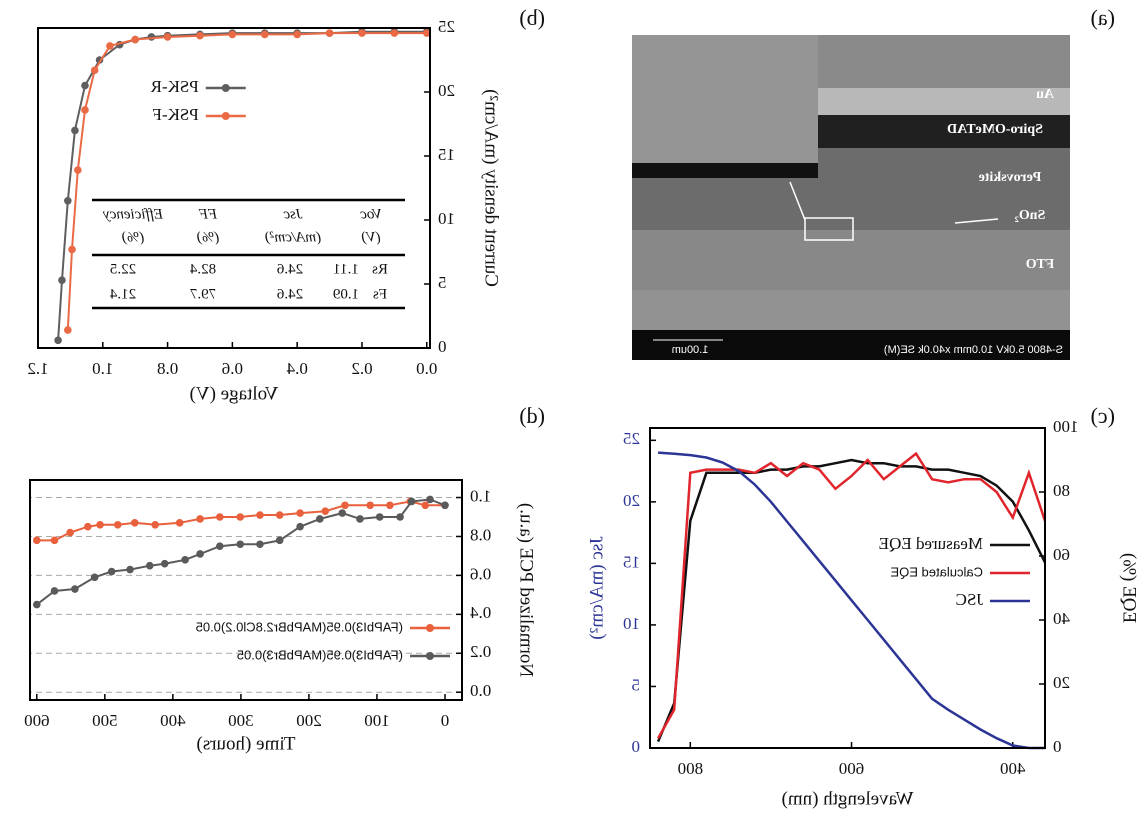 The image size is (1143, 819). Describe the element at coordinates (1103, 415) in the screenshot. I see `panel-label: (c)` at that location.